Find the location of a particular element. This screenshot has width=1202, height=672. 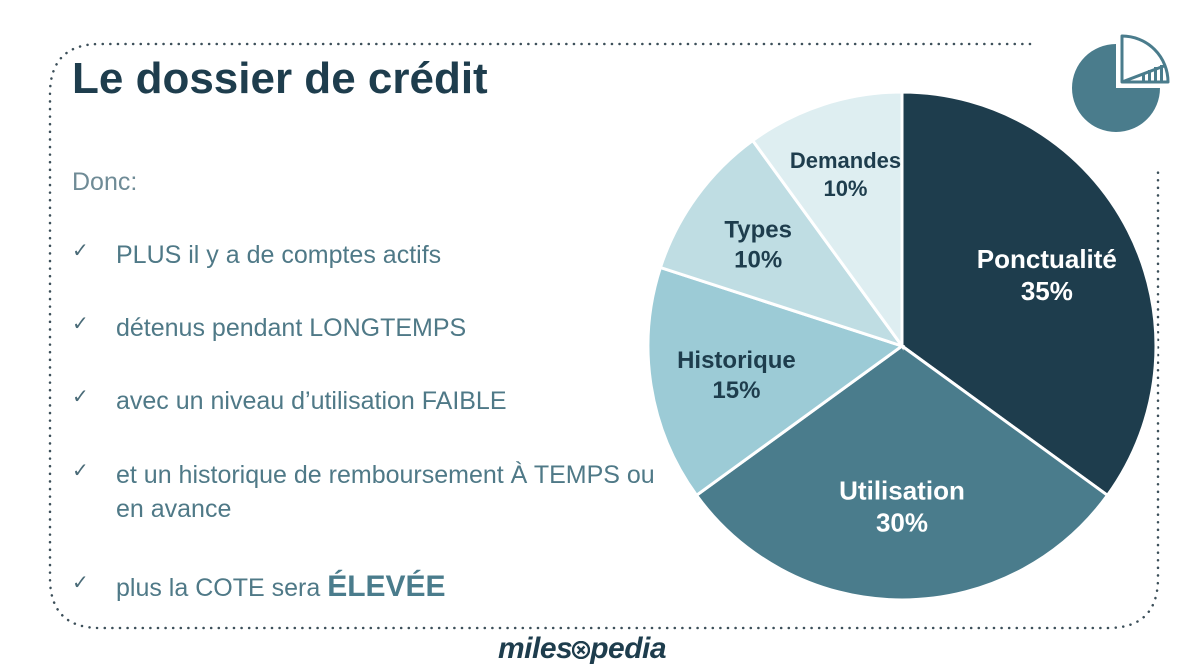

pie-chart-icon is located at coordinates (1121, 83).